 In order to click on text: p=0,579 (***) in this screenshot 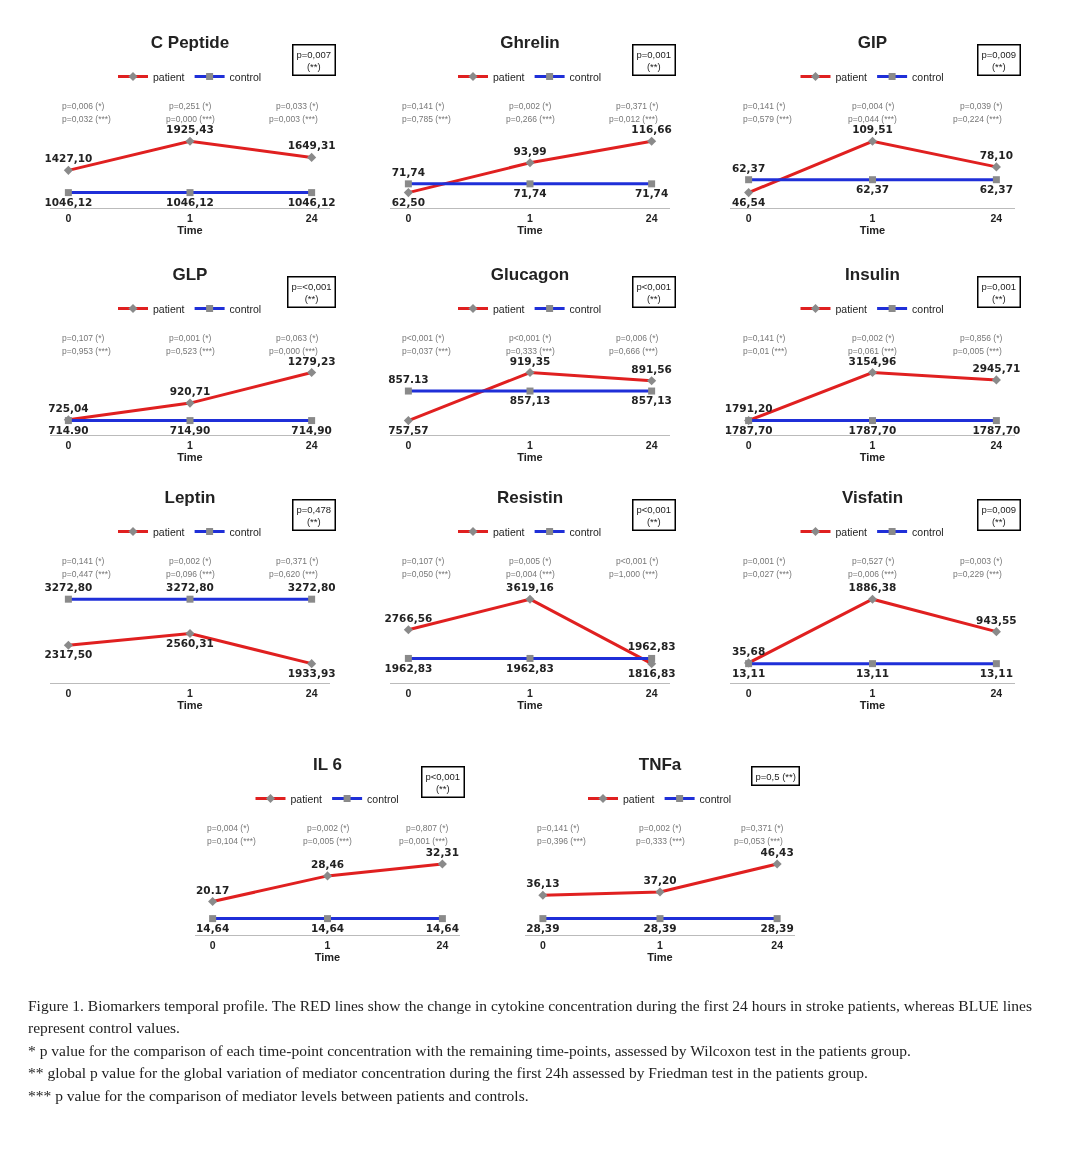, I will do `click(768, 119)`.